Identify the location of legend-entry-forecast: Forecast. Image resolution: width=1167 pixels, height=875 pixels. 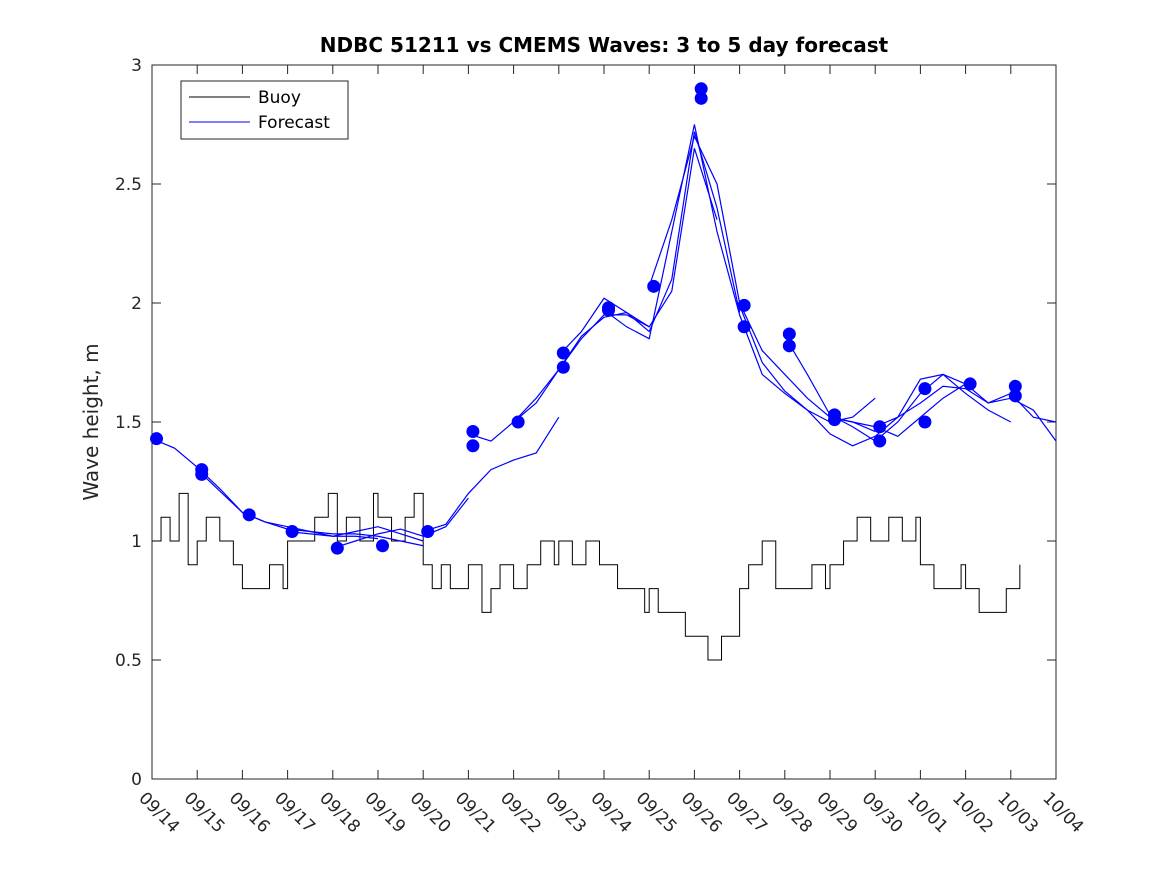
(294, 123).